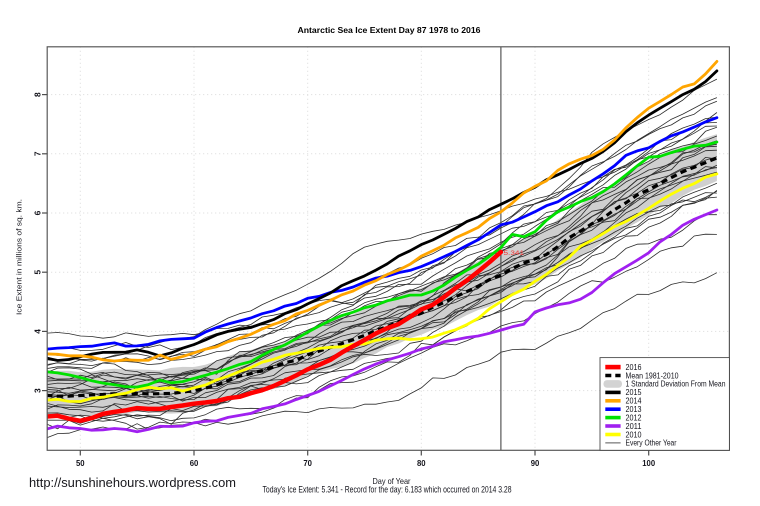 The height and width of the screenshot is (506, 760). I want to click on svg-text: 60, so click(194, 463).